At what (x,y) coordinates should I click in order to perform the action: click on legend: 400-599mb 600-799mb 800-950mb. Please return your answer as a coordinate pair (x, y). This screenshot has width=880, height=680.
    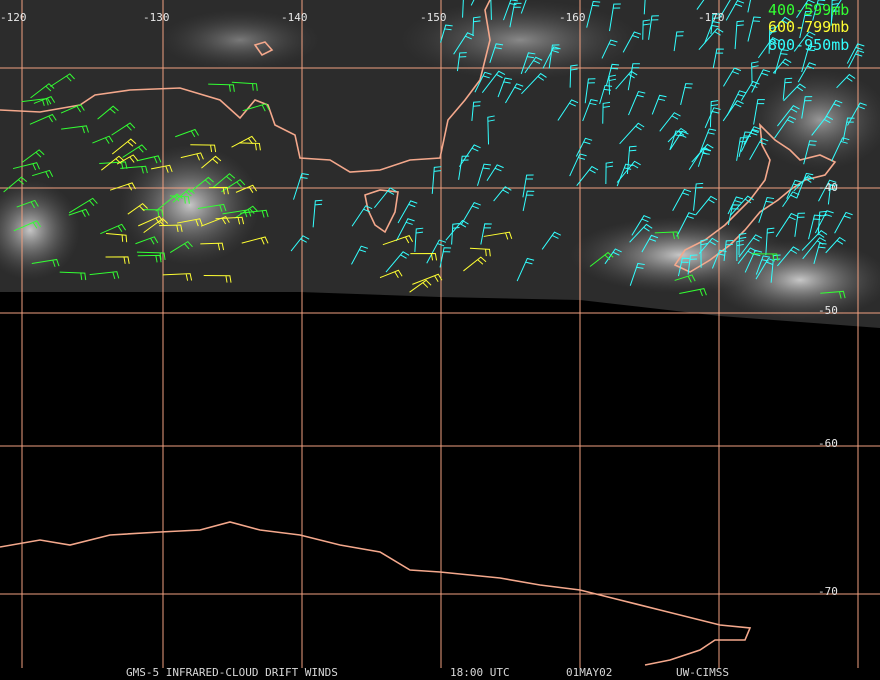
    Looking at the image, I should click on (808, 27).